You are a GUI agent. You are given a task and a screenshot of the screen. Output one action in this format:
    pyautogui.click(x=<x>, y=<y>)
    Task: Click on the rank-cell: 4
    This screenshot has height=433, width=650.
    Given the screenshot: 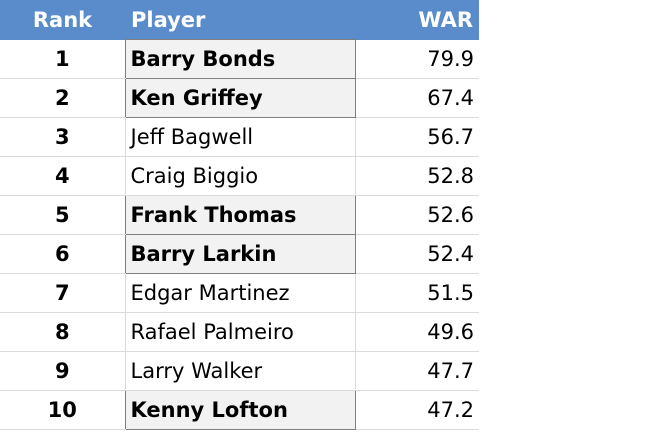 What is the action you would take?
    pyautogui.click(x=62, y=176)
    